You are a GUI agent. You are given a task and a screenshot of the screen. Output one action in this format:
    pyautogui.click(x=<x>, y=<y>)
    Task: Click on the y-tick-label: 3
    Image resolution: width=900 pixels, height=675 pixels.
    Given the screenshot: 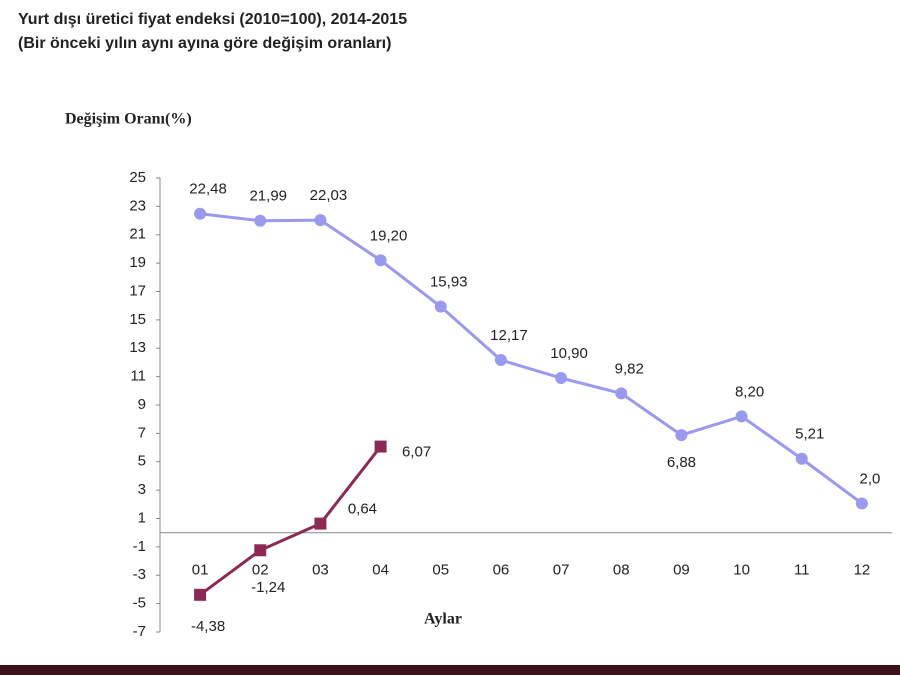 What is the action you would take?
    pyautogui.click(x=142, y=489)
    